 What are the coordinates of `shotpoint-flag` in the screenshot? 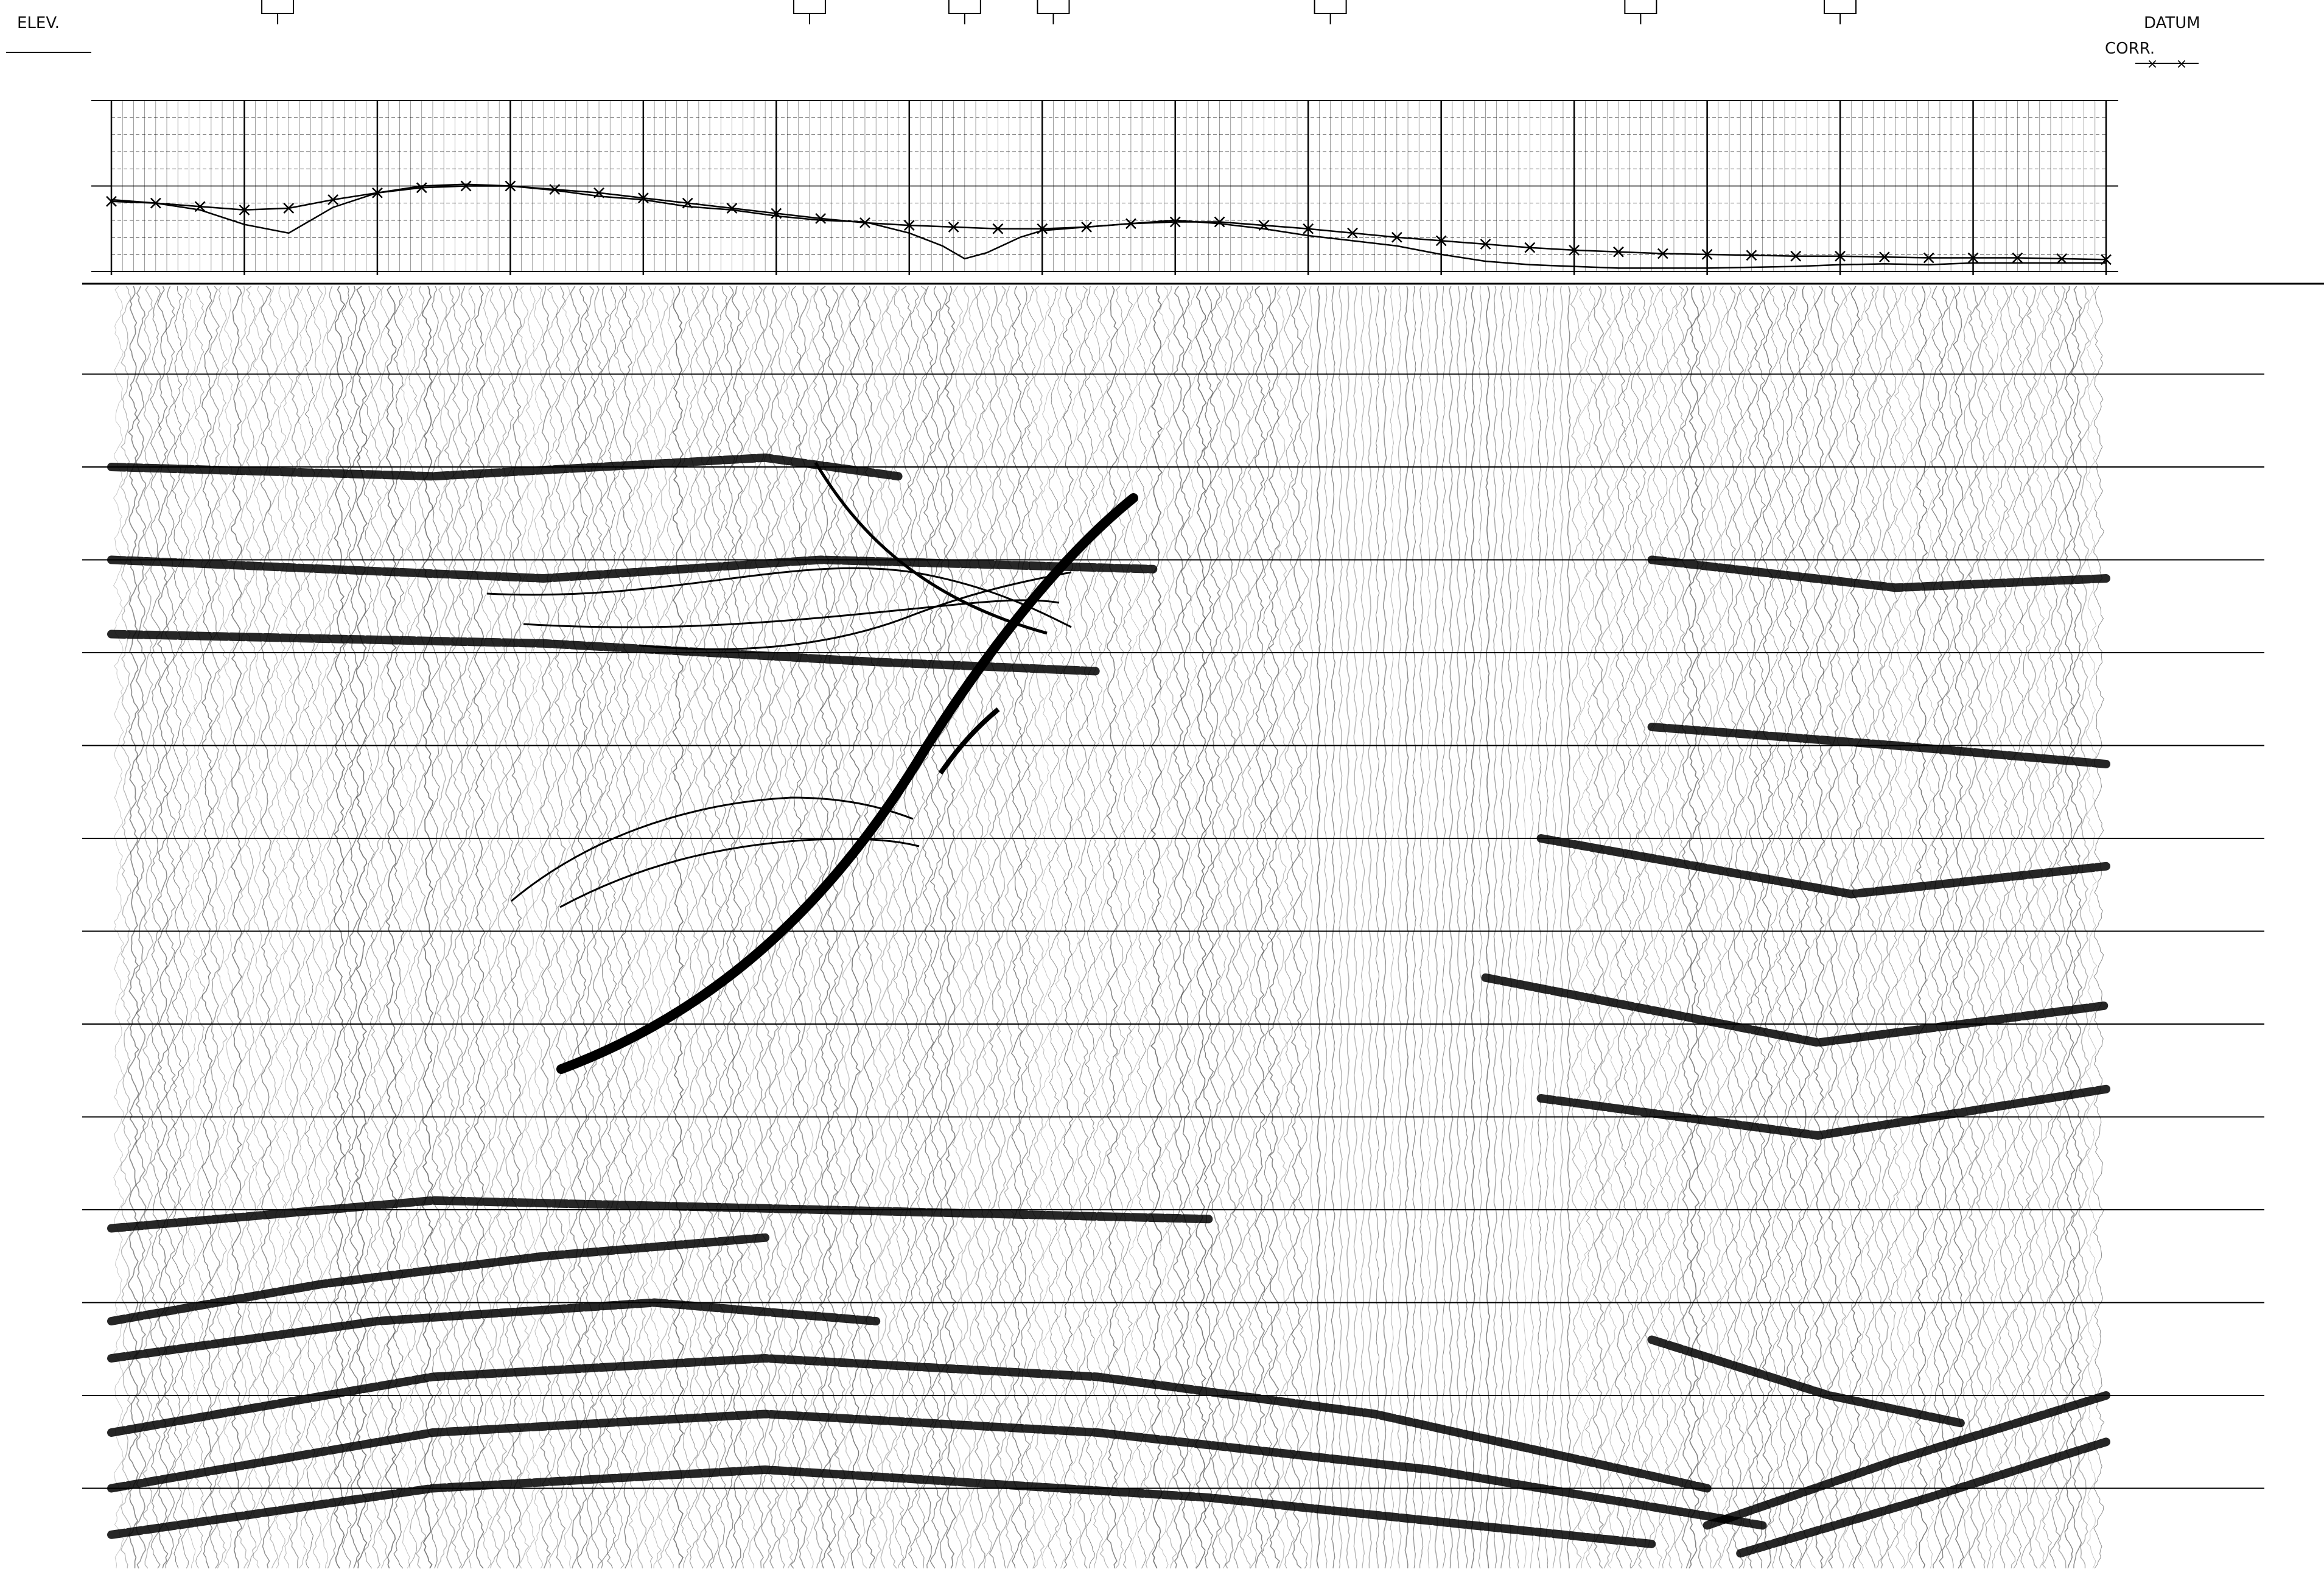 It's located at (1053, 7).